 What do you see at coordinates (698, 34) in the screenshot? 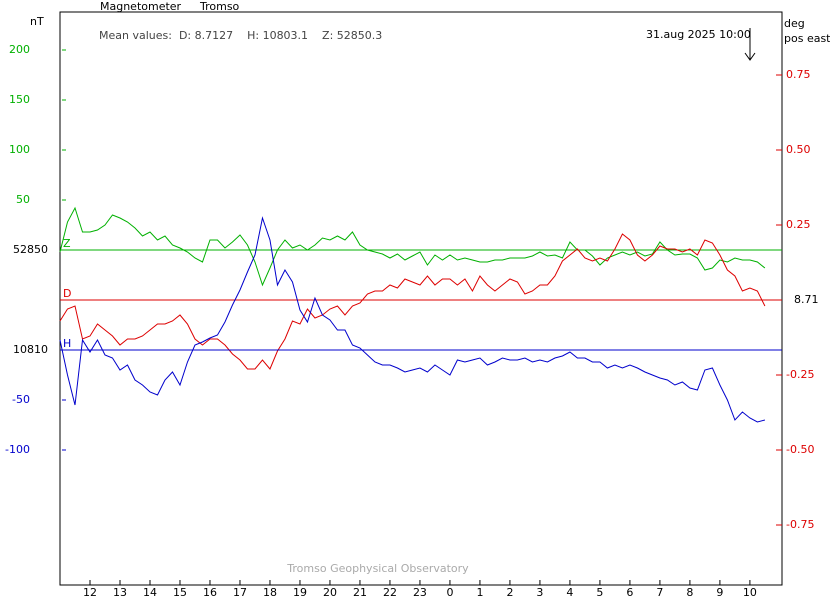
I see `timestamp: 31.aug 2025 10:00` at bounding box center [698, 34].